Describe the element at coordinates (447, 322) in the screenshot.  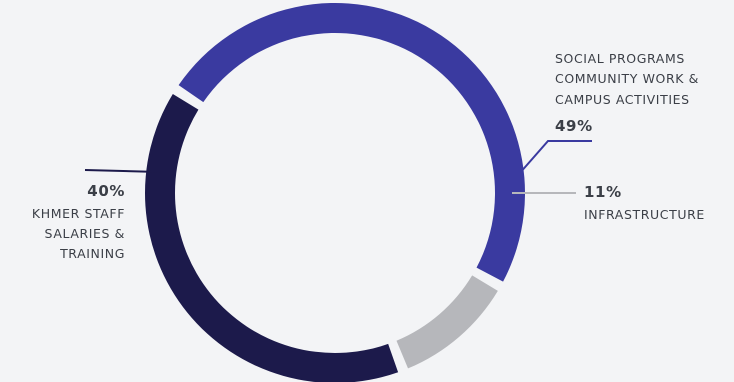
I see `slice-infrastructure` at that location.